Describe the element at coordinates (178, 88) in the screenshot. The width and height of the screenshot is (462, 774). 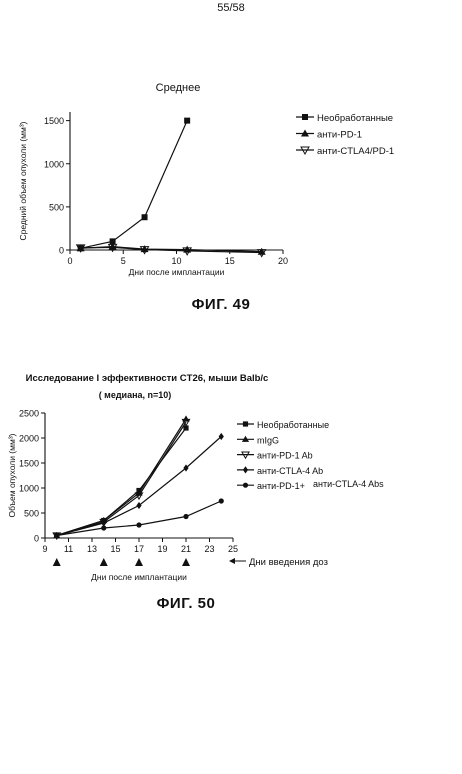
I see `chart-title: Среднее` at that location.